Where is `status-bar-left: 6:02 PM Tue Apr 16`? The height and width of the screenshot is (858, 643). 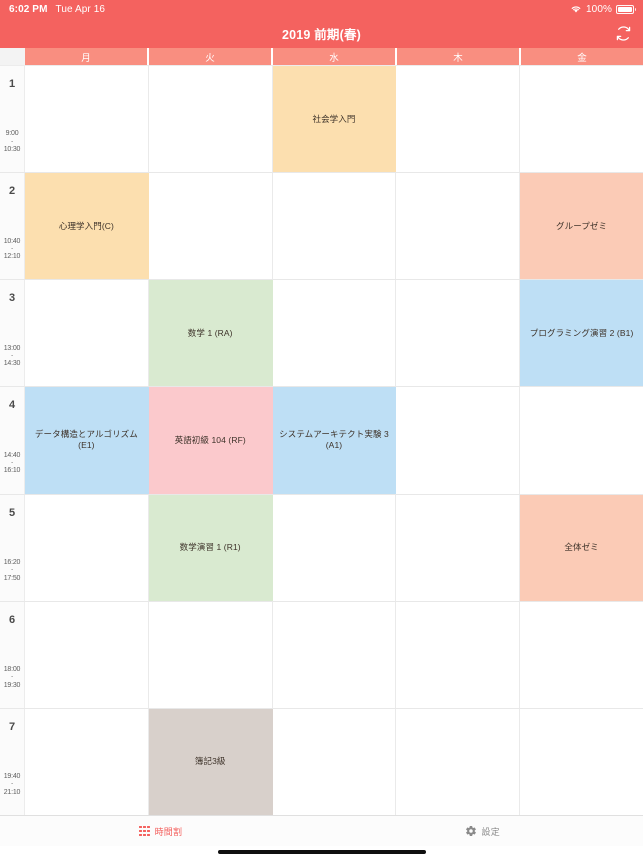 status-bar-left: 6:02 PM Tue Apr 16 is located at coordinates (57, 9).